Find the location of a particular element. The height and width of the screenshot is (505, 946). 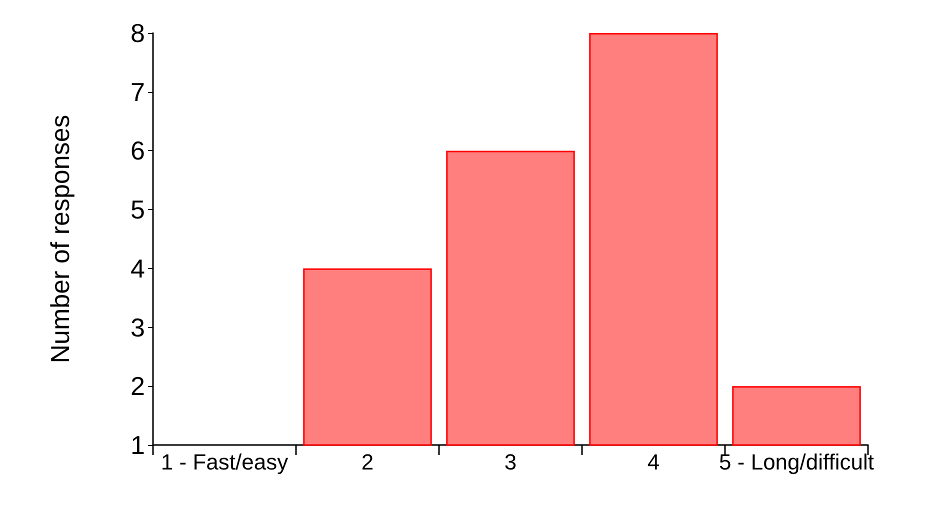

y-tick-label: 3 is located at coordinates (137, 327).